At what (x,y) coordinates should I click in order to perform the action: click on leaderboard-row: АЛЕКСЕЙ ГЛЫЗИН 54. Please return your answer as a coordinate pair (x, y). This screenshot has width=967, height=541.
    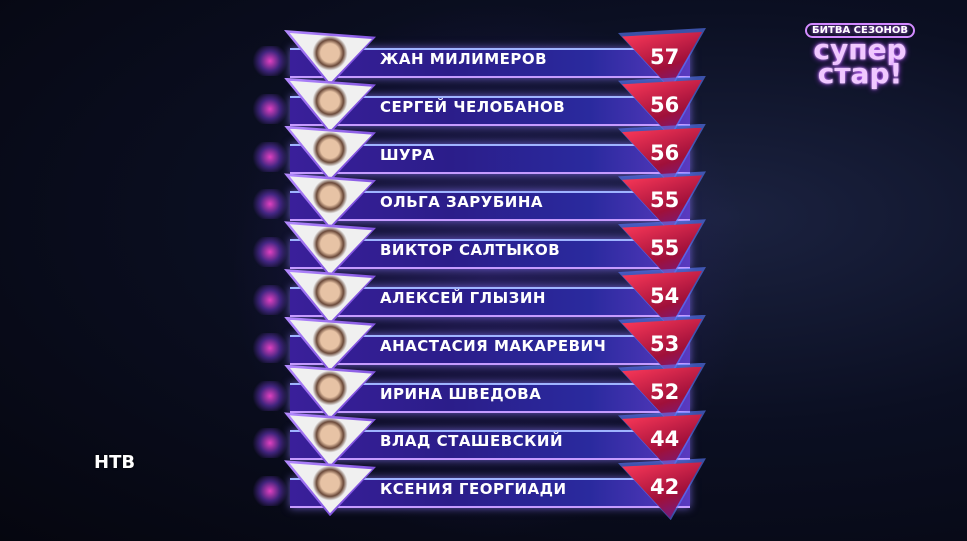
    Looking at the image, I should click on (485, 298).